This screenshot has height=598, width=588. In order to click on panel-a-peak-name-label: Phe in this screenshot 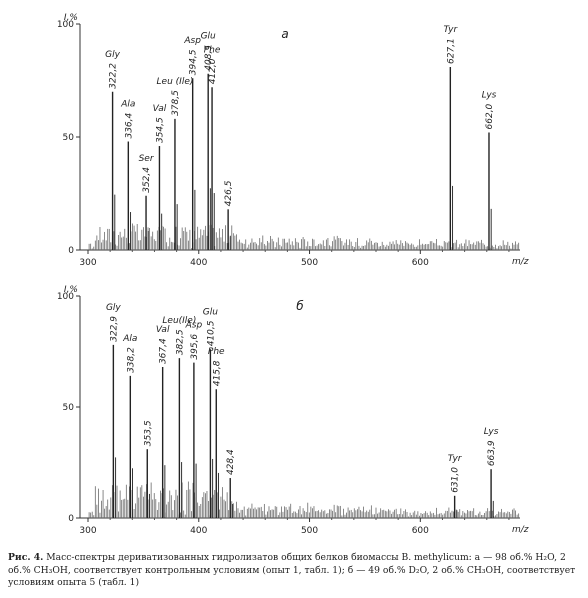, I will do `click(212, 50)`.